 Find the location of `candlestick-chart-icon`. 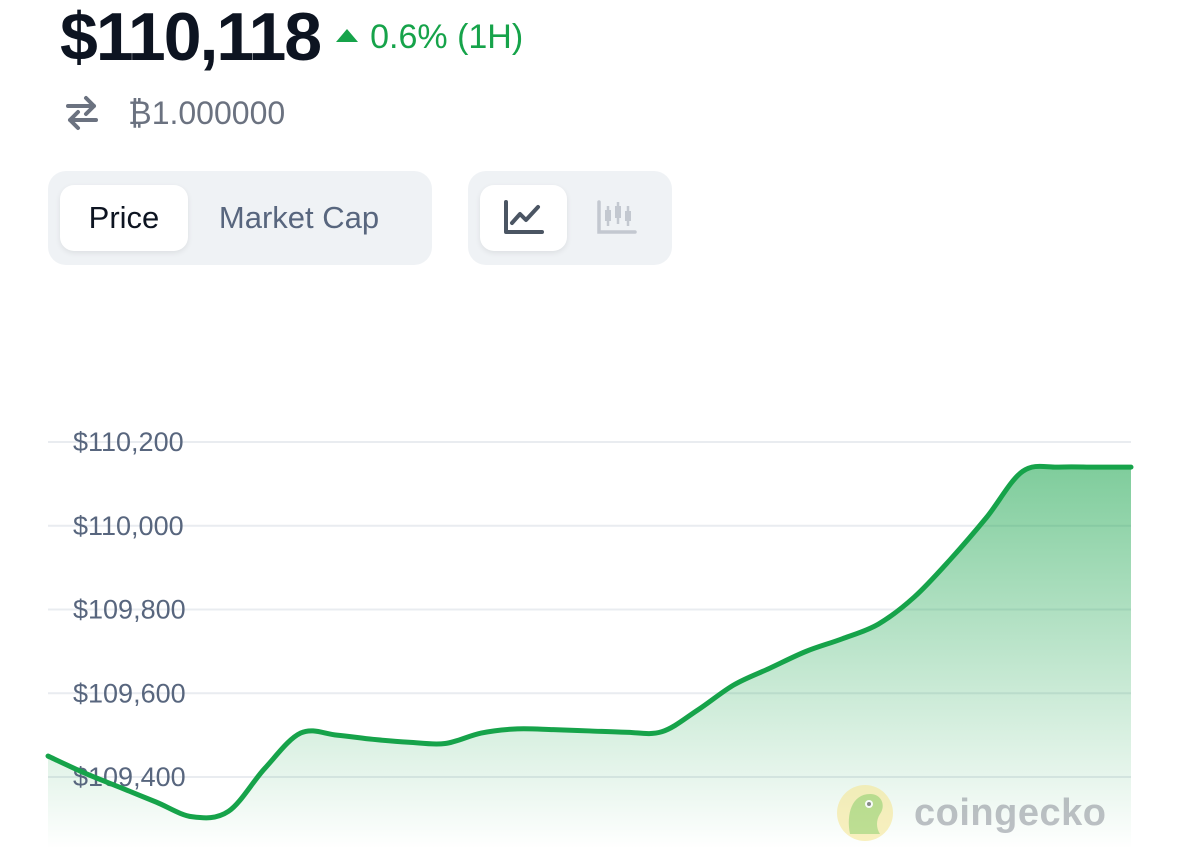

candlestick-chart-icon is located at coordinates (616, 217).